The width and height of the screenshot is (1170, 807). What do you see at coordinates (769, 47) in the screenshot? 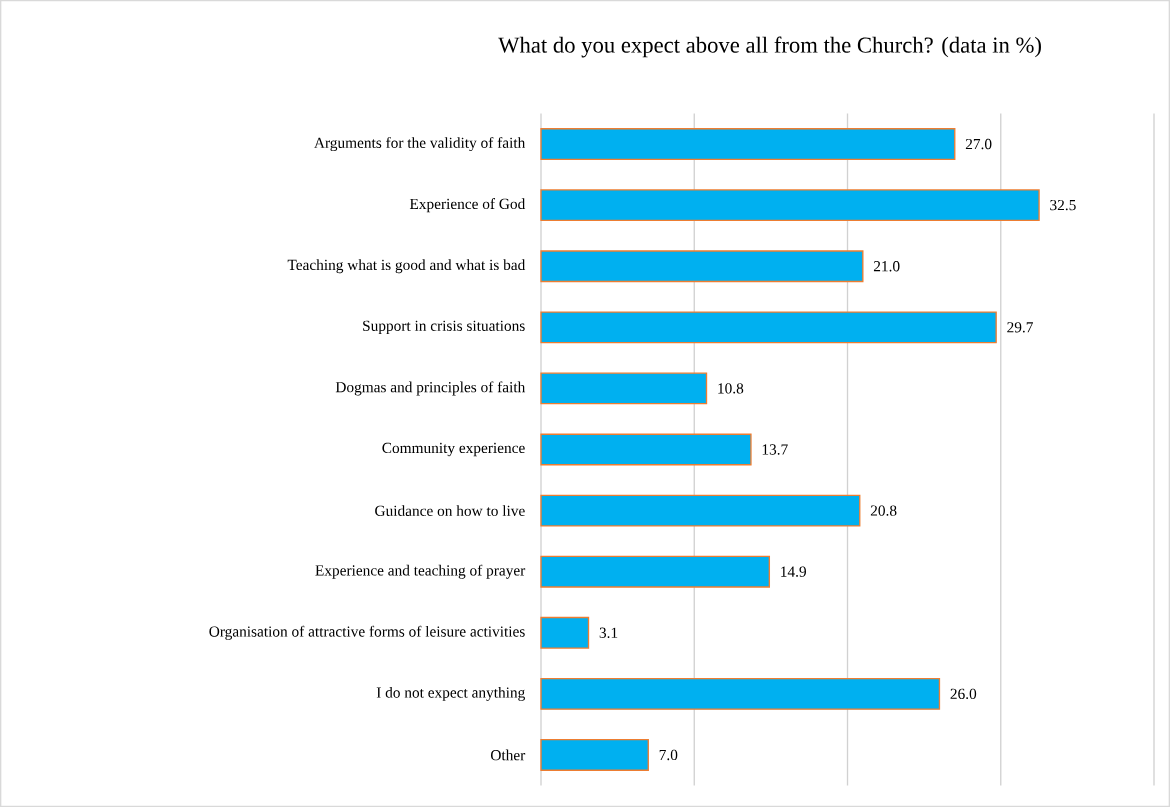
I see `chart-title: What do you expect above all from the Church? (data in %)` at bounding box center [769, 47].